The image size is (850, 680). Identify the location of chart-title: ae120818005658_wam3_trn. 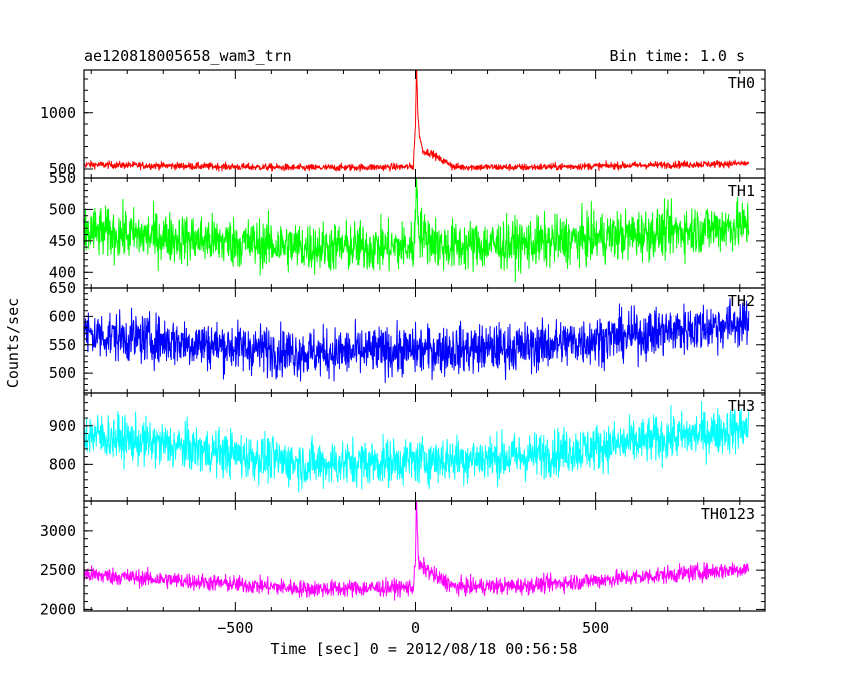
(188, 56).